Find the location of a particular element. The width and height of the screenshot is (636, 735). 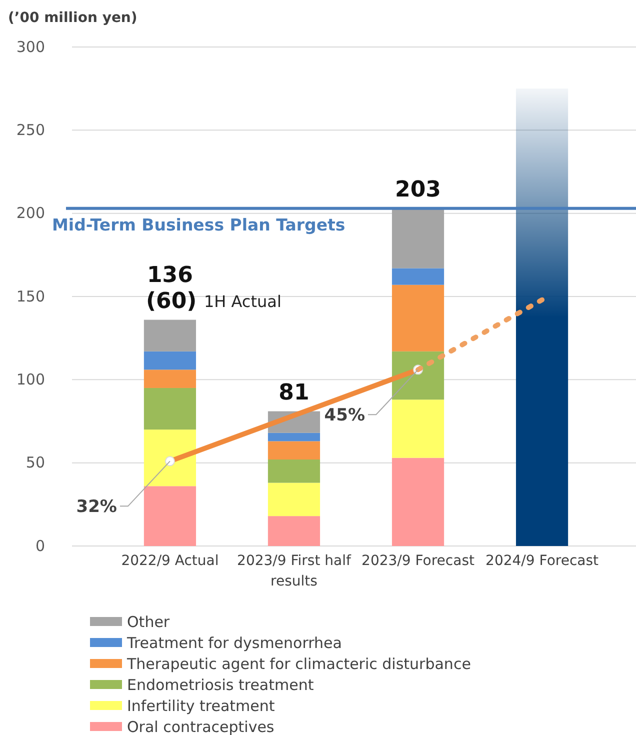

total-label: 203 is located at coordinates (418, 189).